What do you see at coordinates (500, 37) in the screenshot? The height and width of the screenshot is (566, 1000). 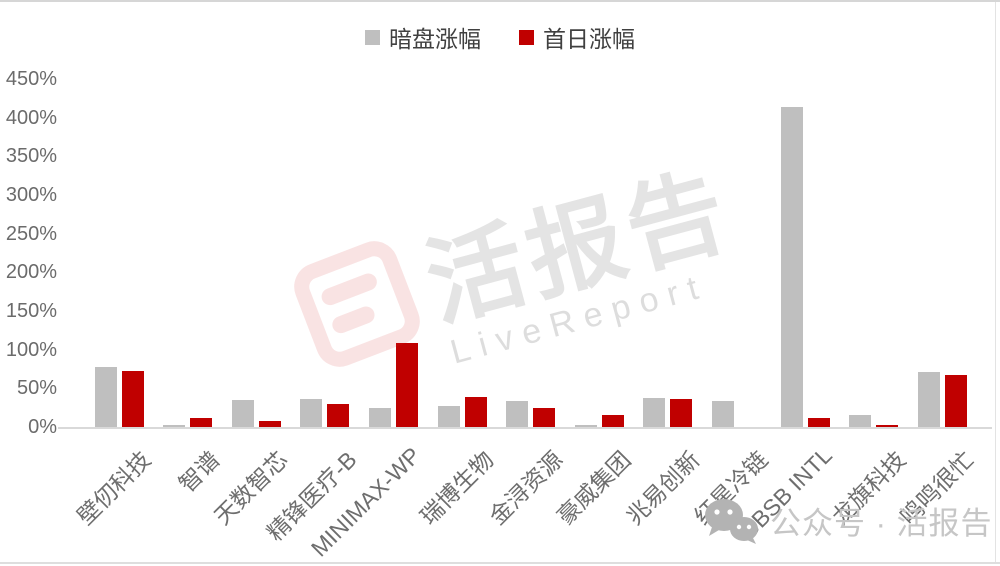 I see `chart-legend: 暗盘涨幅 首日涨幅` at bounding box center [500, 37].